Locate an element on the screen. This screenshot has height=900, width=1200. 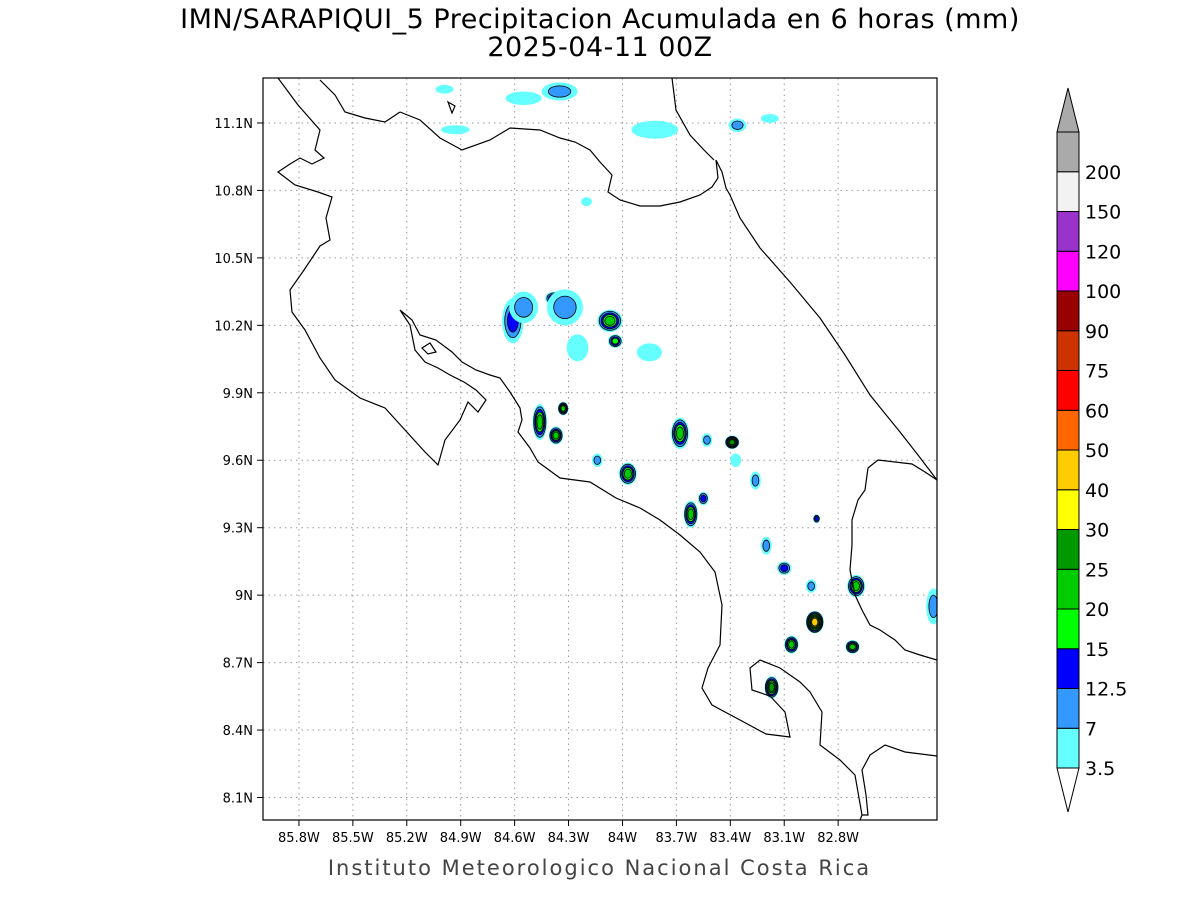
lat-tick-label: 8.4N is located at coordinates (238, 731).